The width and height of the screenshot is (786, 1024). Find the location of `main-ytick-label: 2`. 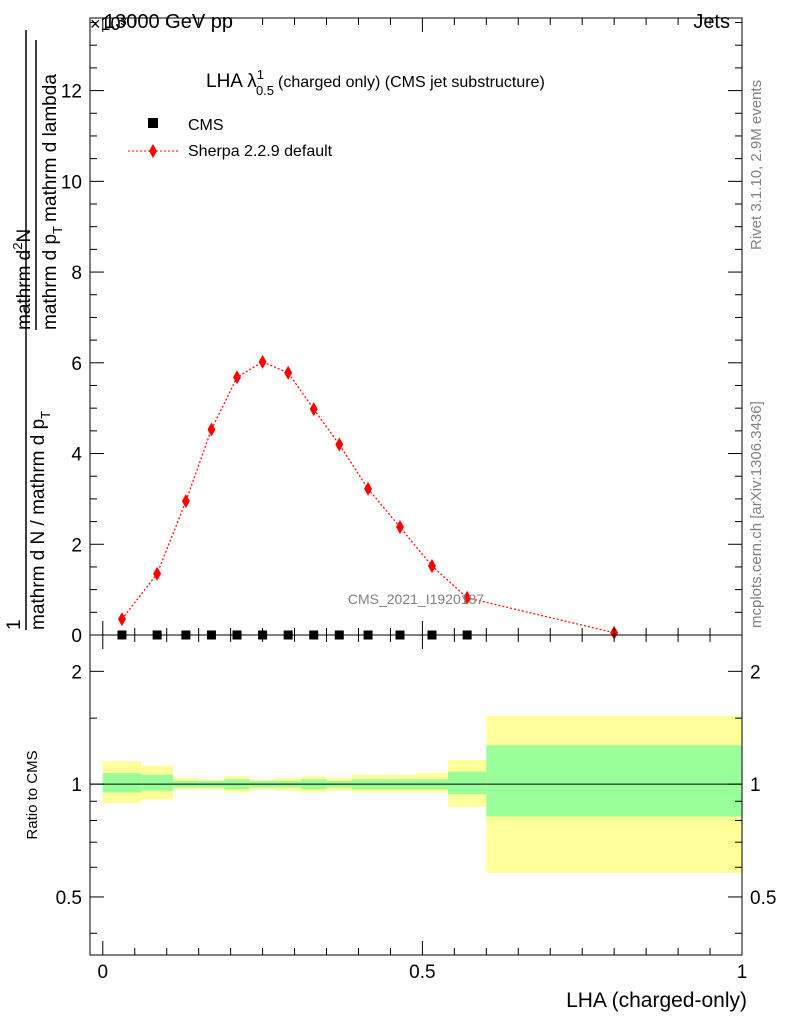

main-ytick-label: 2 is located at coordinates (76, 545).